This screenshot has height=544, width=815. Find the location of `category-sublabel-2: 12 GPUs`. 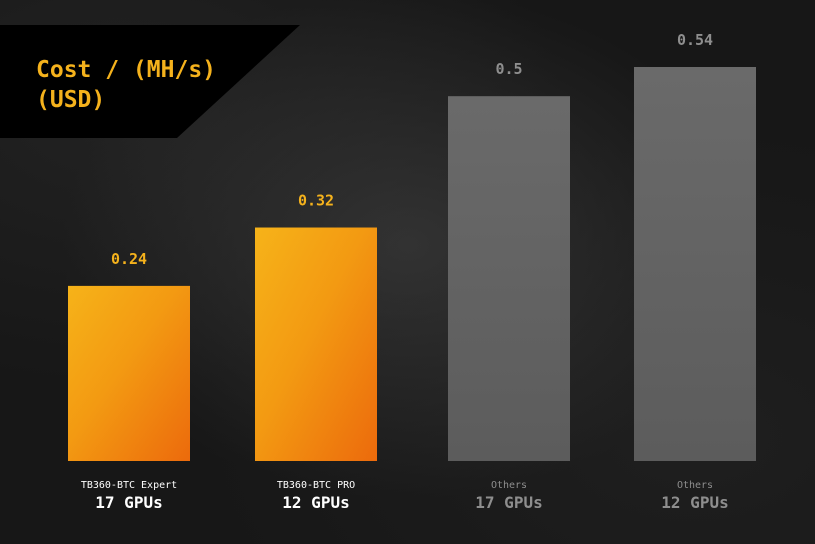

category-sublabel-2: 12 GPUs is located at coordinates (315, 502).